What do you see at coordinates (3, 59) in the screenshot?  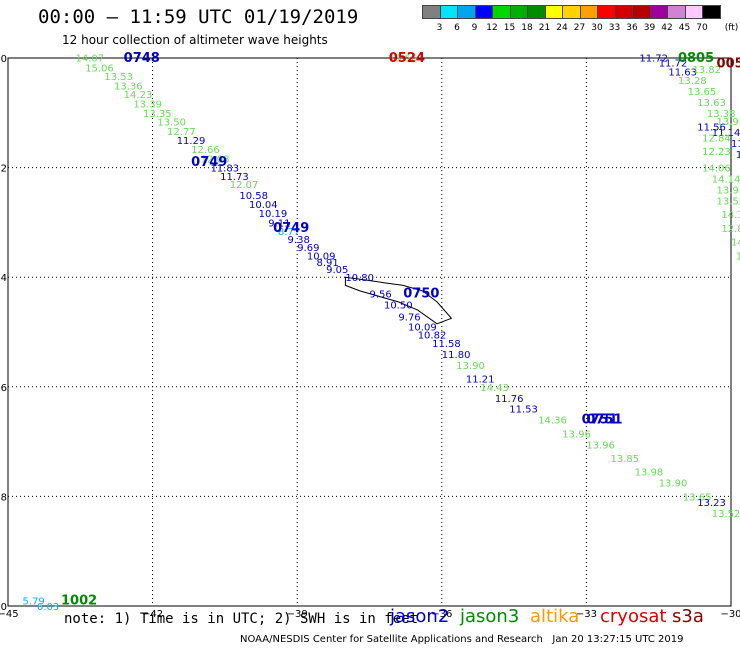 I see `y-tick-label: −50` at bounding box center [3, 59].